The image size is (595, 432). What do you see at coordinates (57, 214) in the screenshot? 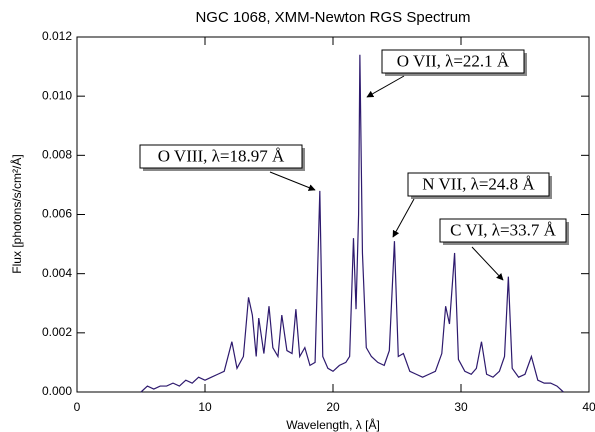
I see `y-tick-label: 0.006` at bounding box center [57, 214].